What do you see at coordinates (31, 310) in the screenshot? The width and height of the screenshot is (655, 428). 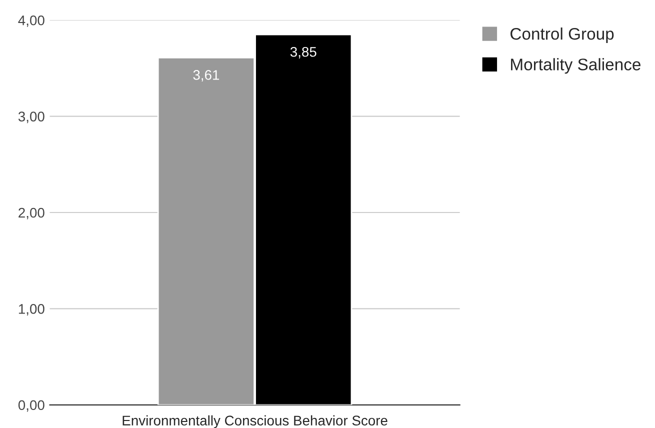 I see `y-tick-label: 1,00` at bounding box center [31, 310].